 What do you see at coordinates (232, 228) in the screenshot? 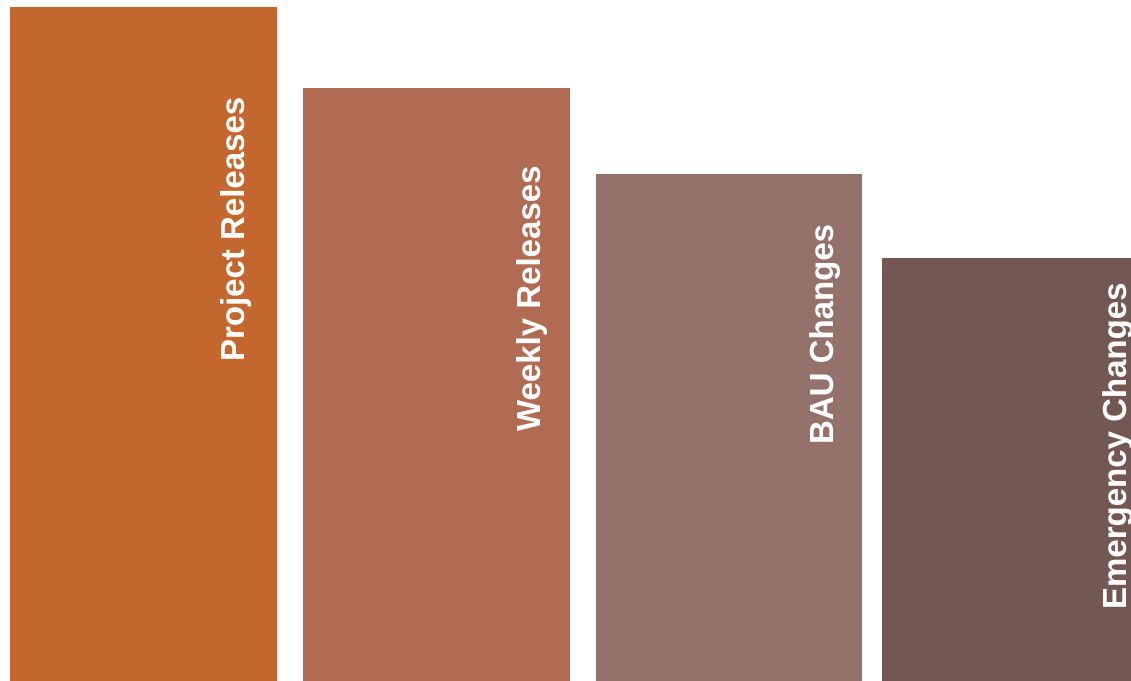
I see `project-releases-label: Project Releases` at bounding box center [232, 228].